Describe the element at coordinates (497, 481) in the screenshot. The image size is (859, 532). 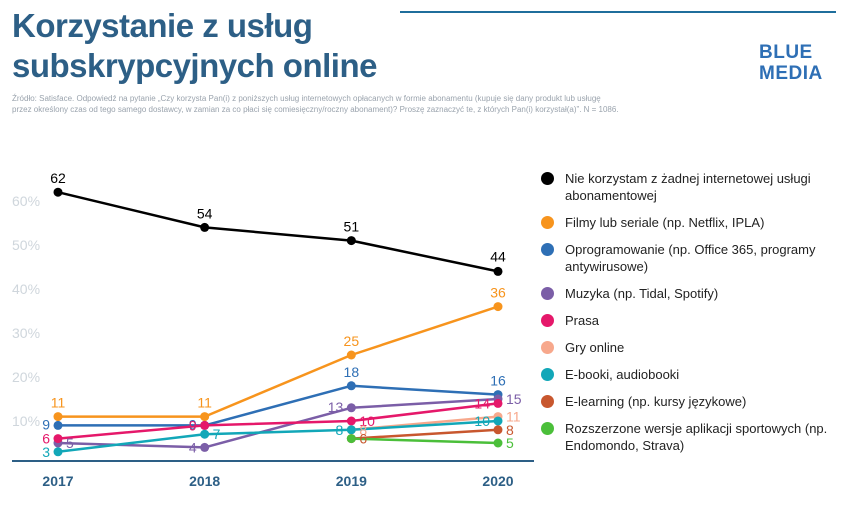
I see `x-tick-label: 2020` at that location.